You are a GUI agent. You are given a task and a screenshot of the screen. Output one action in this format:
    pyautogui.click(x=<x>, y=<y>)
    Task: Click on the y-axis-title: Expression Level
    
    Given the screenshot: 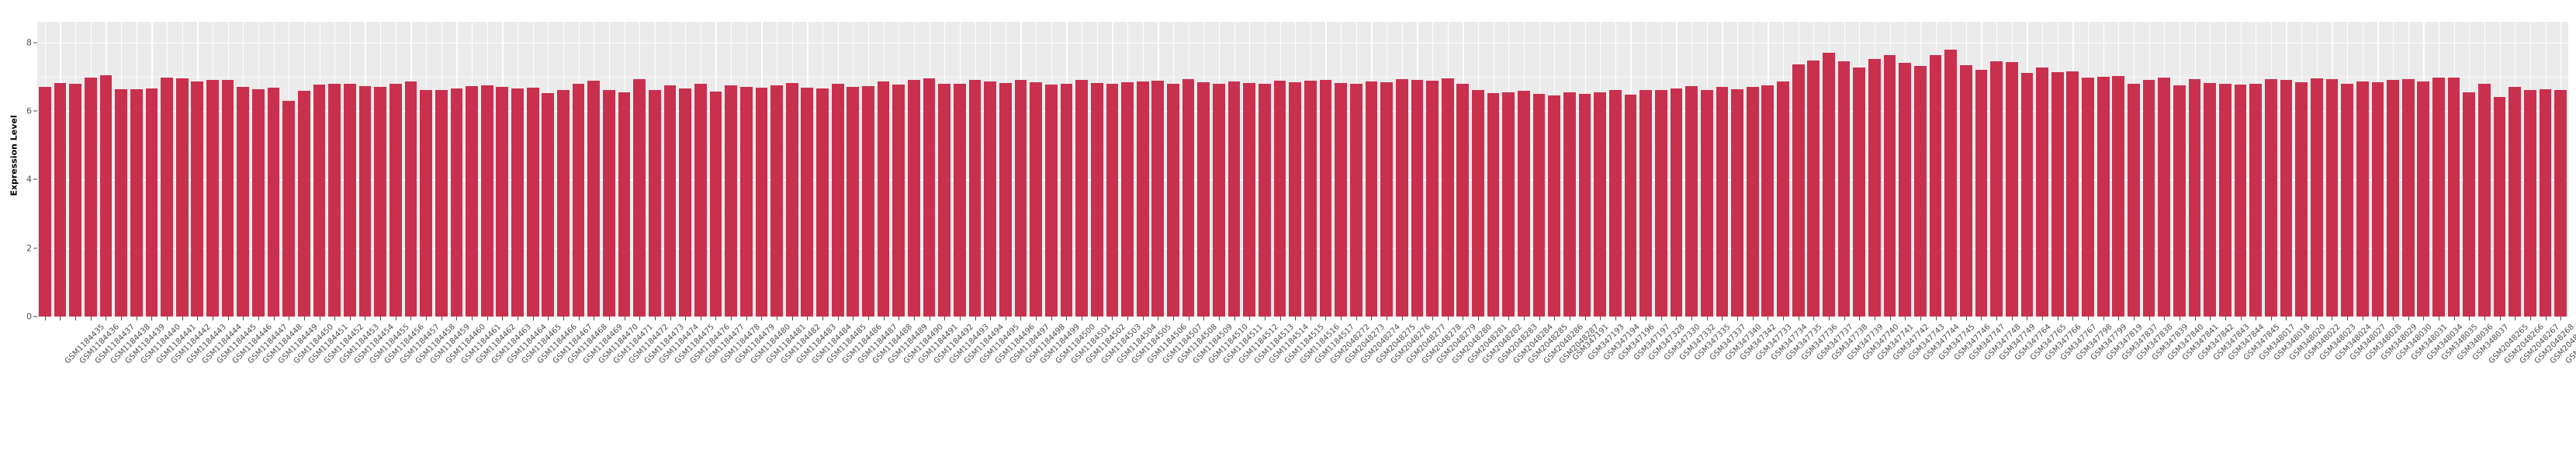 What is the action you would take?
    pyautogui.click(x=14, y=155)
    